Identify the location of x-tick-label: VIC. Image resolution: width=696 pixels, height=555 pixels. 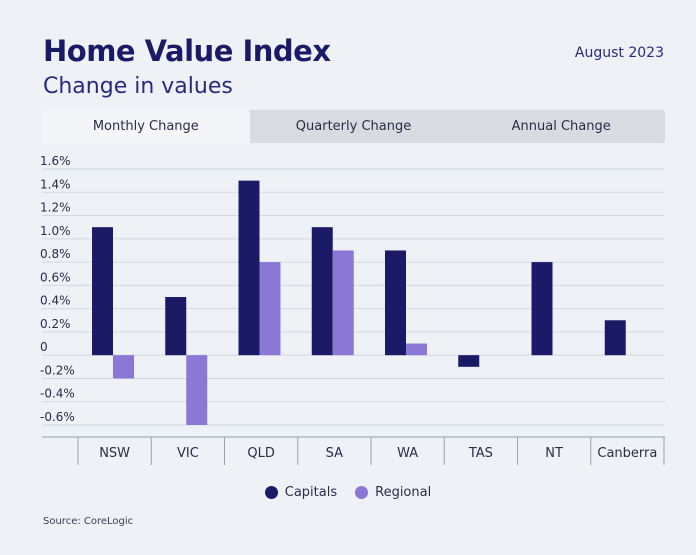
(188, 453).